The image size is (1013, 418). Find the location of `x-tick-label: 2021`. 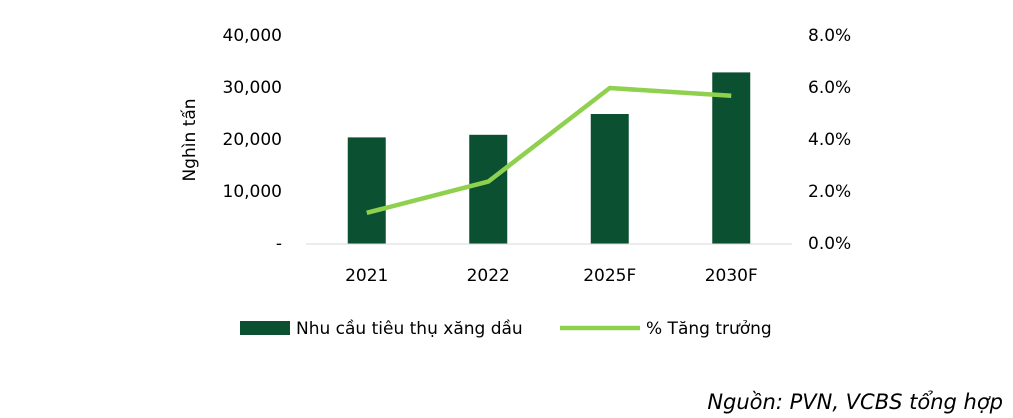

x-tick-label: 2021 is located at coordinates (366, 276).